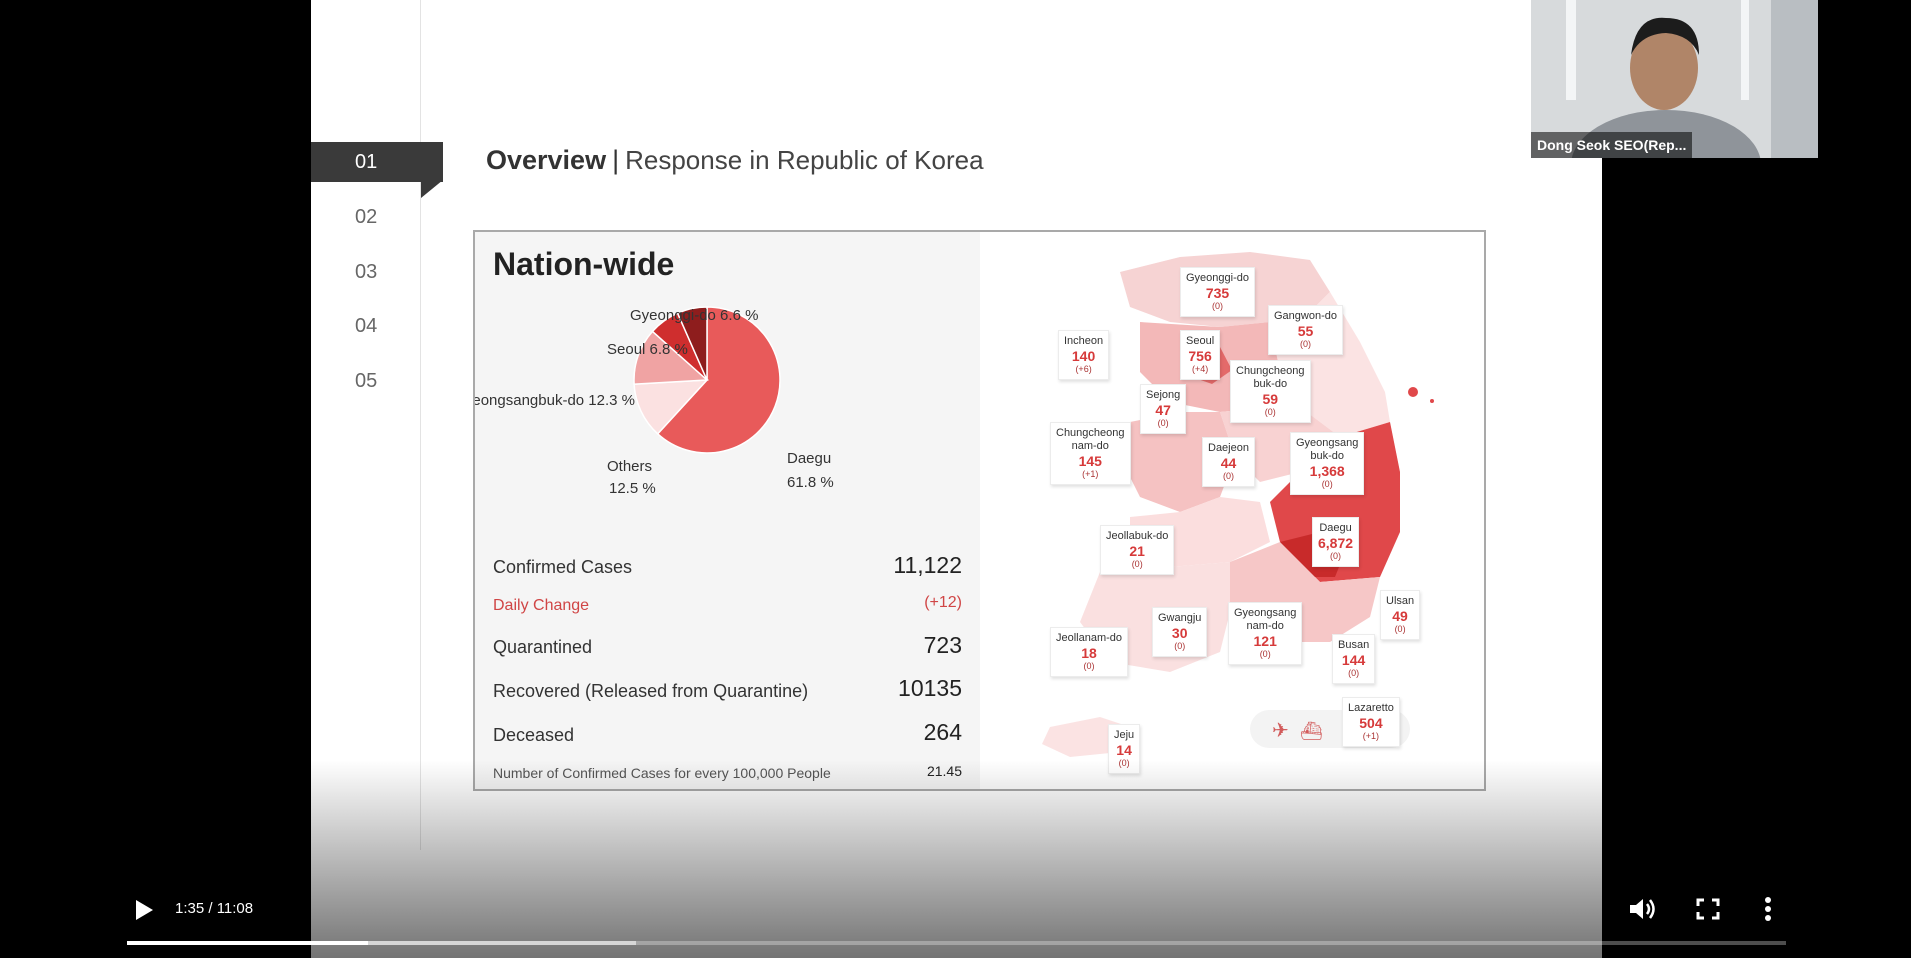 The image size is (1911, 958). I want to click on region-name: Seoul, so click(1200, 341).